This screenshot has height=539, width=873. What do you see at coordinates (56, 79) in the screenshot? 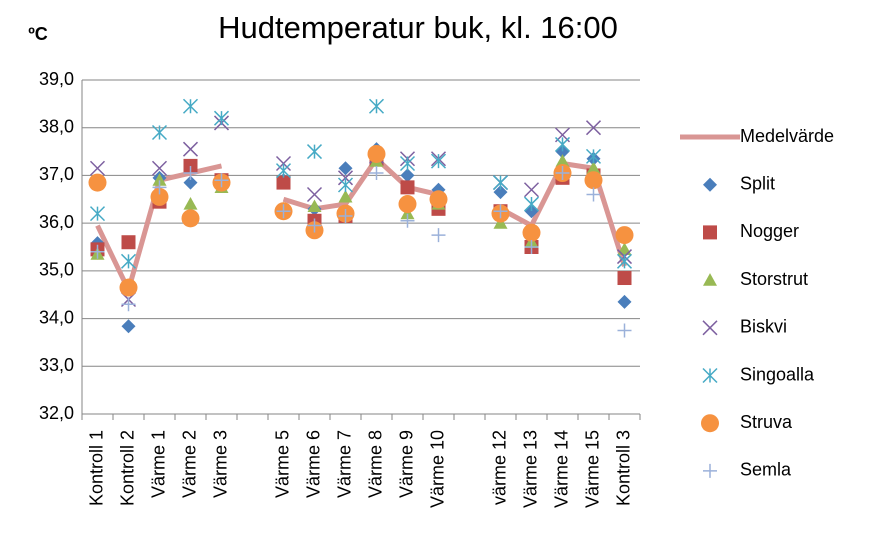
I see `y-tick-label: 39,0` at bounding box center [56, 79].